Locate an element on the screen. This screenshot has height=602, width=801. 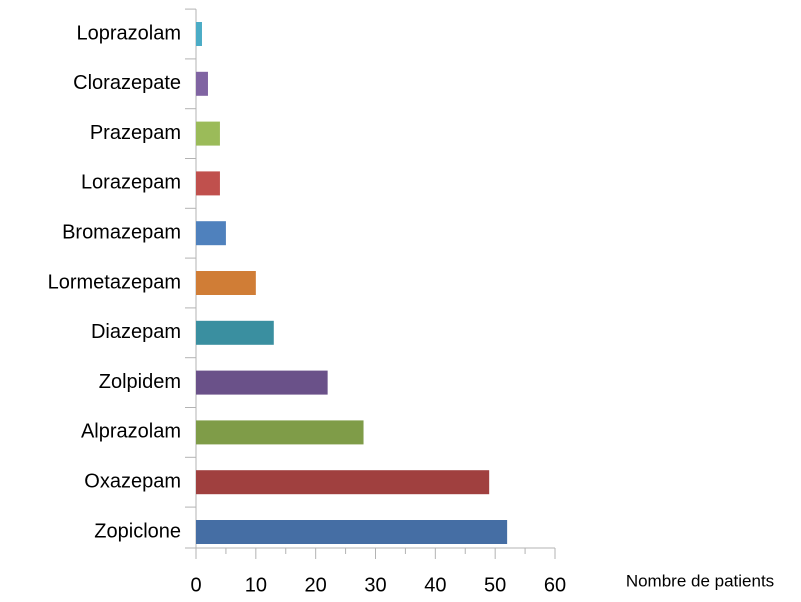
x-tick-label: 20 is located at coordinates (316, 585).